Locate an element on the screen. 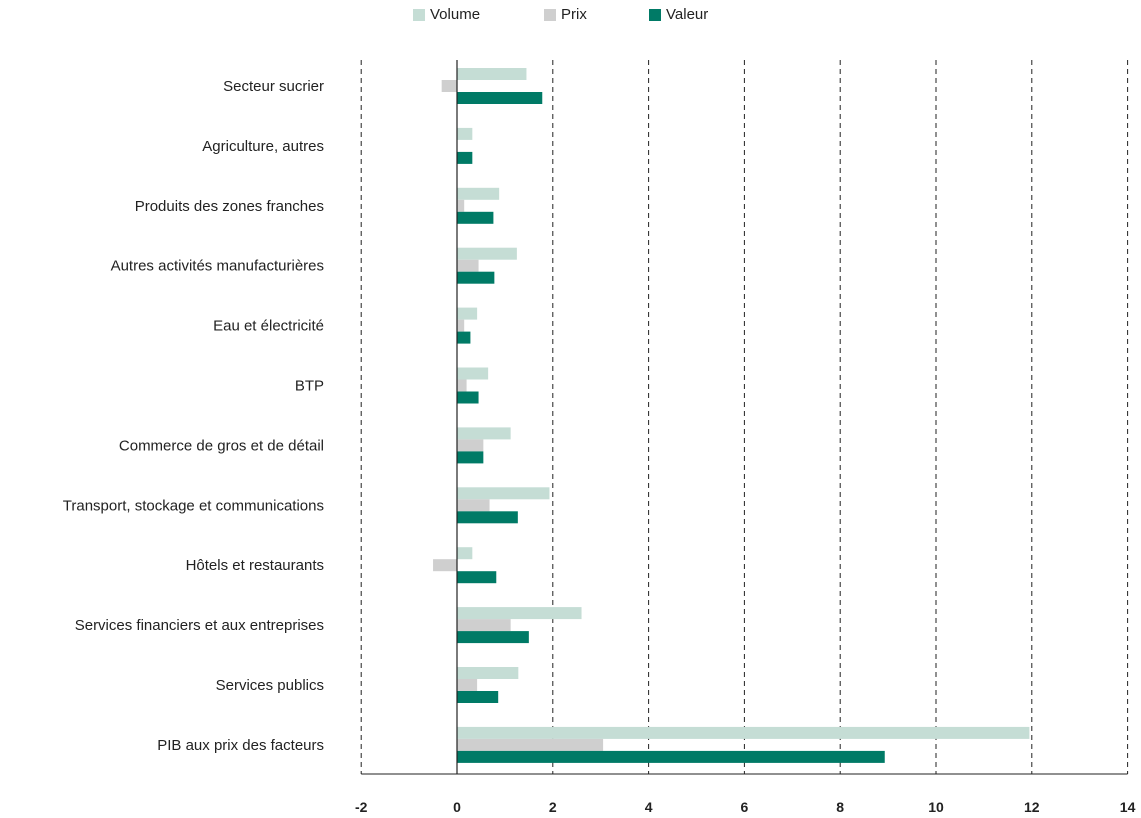  legend-swatch-prix is located at coordinates (550, 14).